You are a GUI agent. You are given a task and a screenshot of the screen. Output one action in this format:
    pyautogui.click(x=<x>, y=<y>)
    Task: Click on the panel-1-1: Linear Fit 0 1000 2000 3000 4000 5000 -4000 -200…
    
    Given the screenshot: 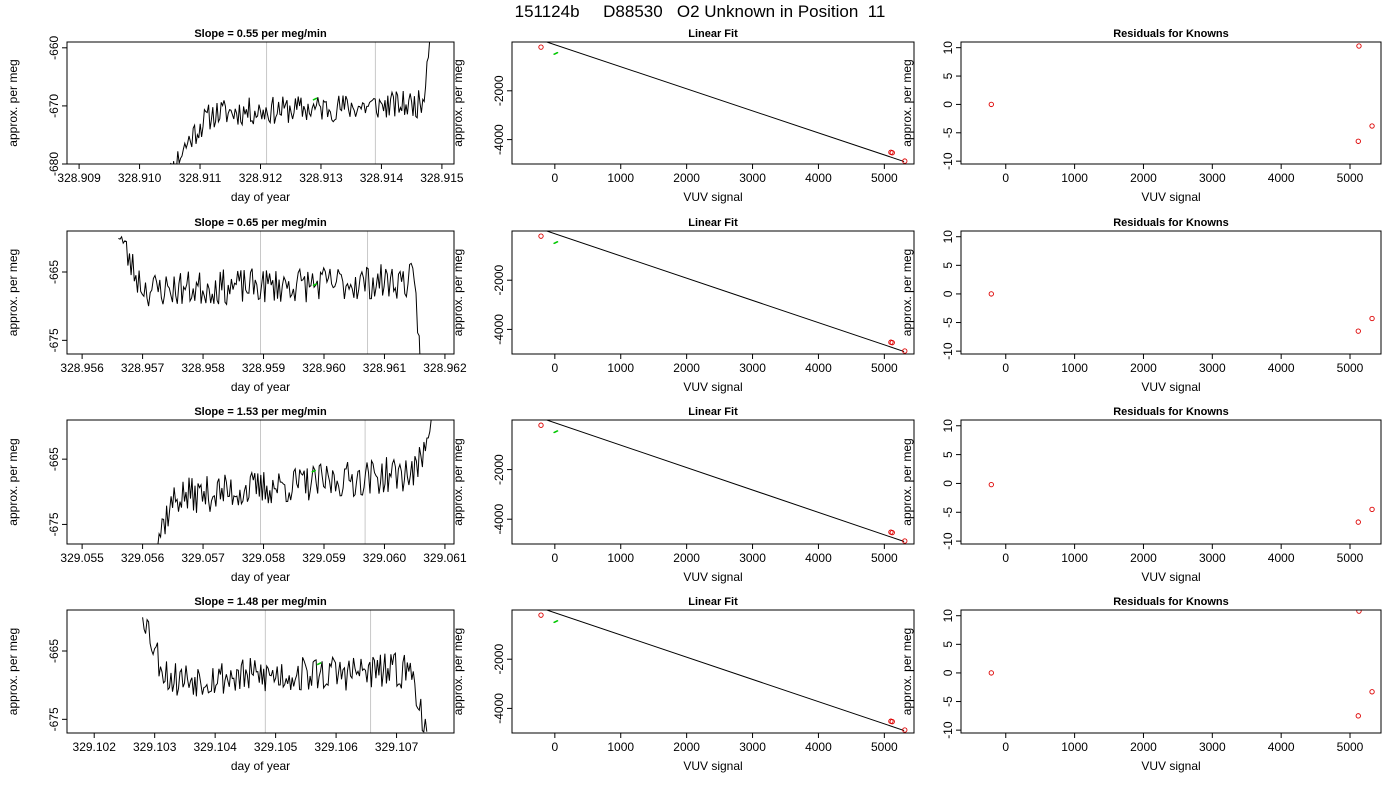 What is the action you would take?
    pyautogui.click(x=683, y=305)
    